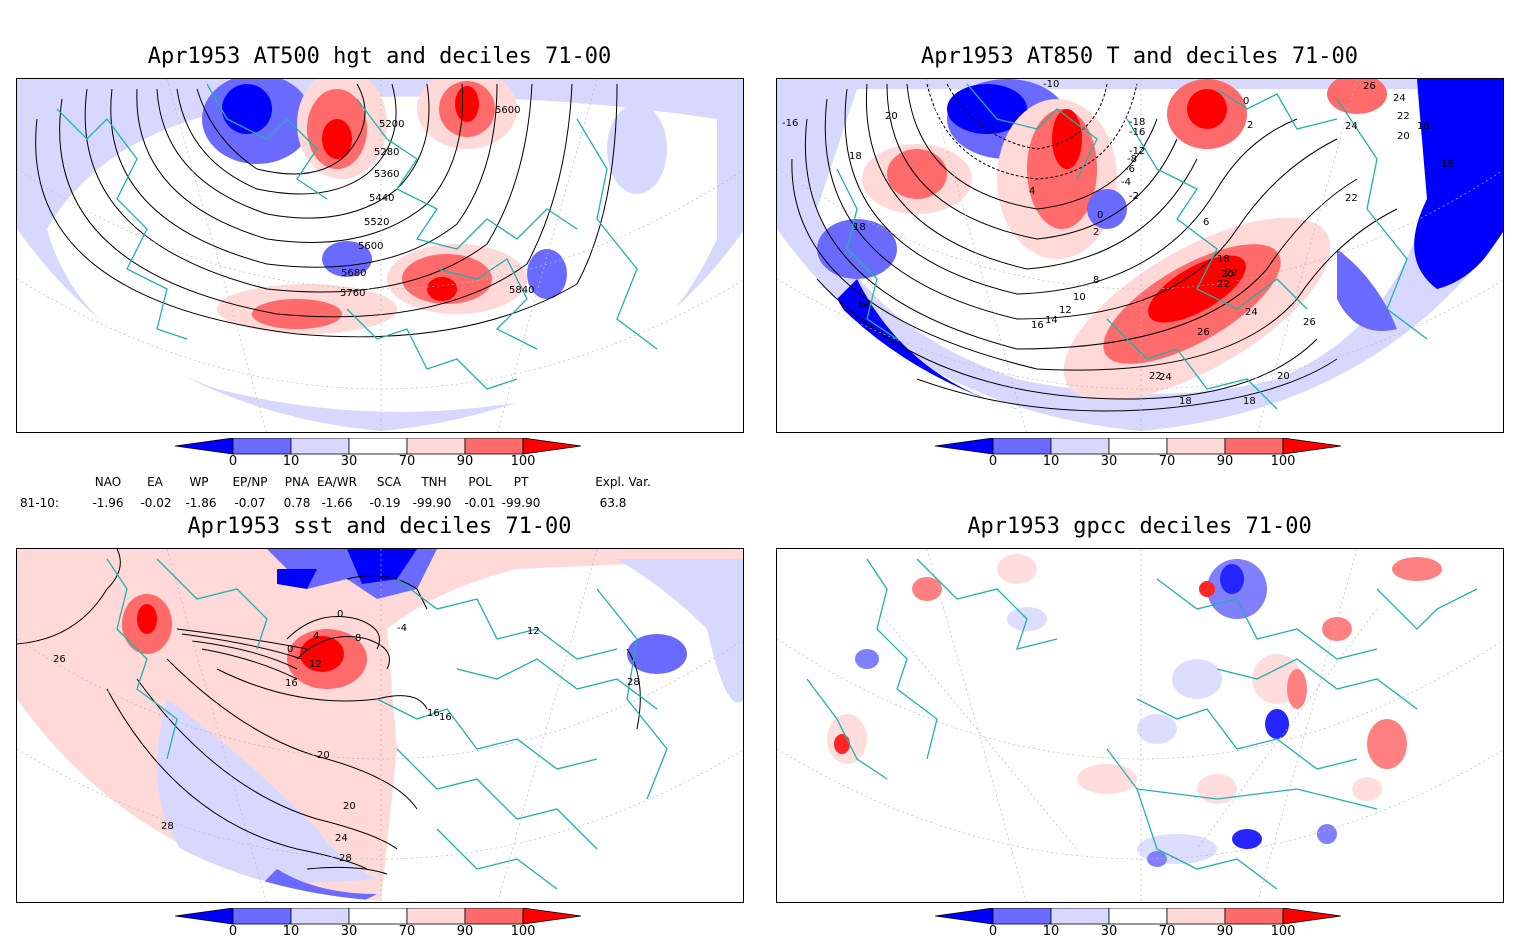  What do you see at coordinates (480, 482) in the screenshot?
I see `index-header: POL` at bounding box center [480, 482].